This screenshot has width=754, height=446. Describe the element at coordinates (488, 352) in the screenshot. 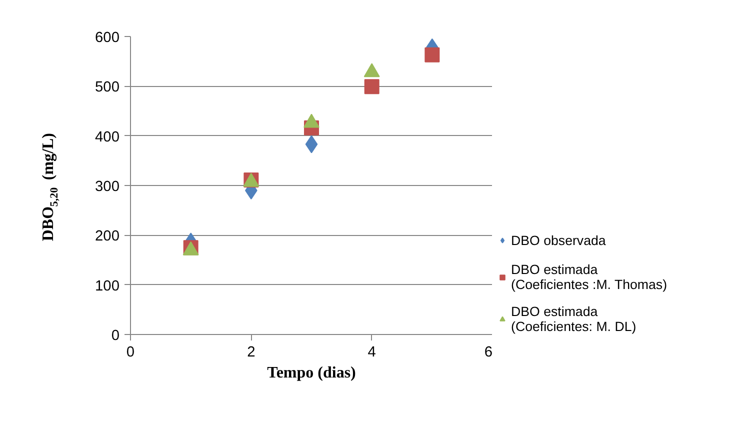

I see `x-tick-label: 6` at that location.